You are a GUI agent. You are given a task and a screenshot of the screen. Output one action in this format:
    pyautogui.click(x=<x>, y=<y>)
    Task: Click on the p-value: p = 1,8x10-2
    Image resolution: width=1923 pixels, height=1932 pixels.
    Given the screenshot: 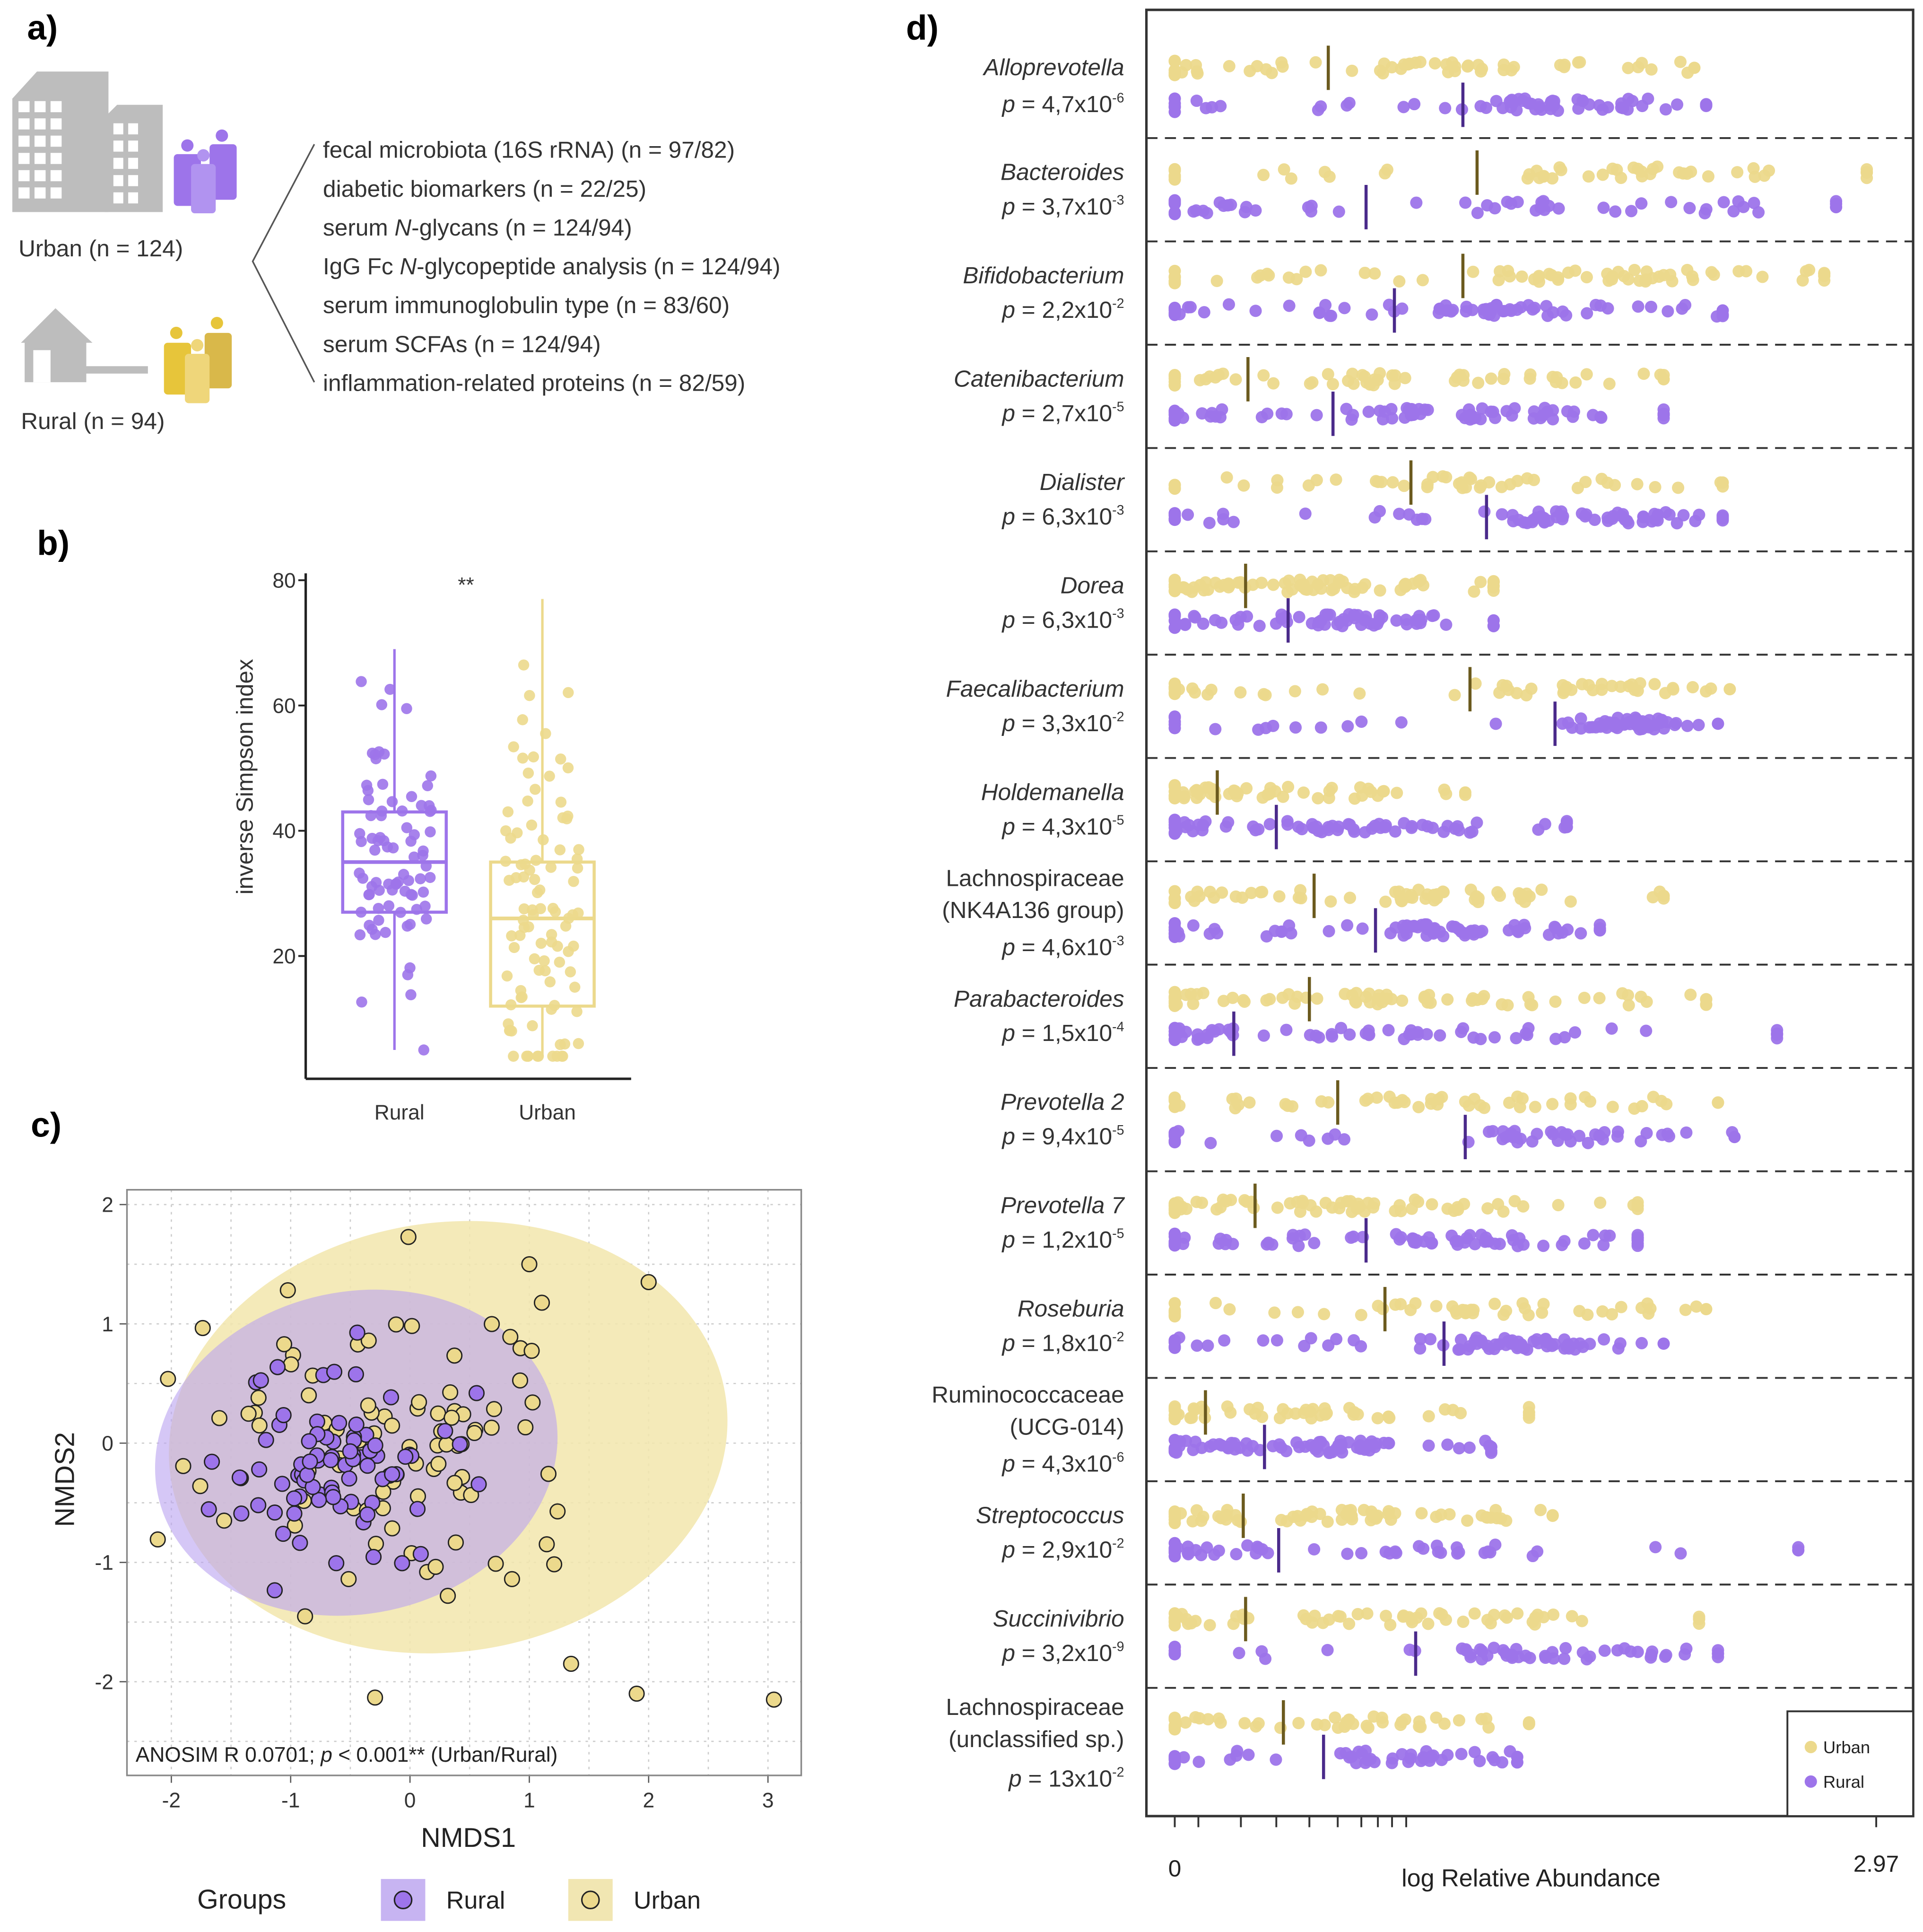 What is the action you would take?
    pyautogui.click(x=1063, y=1342)
    